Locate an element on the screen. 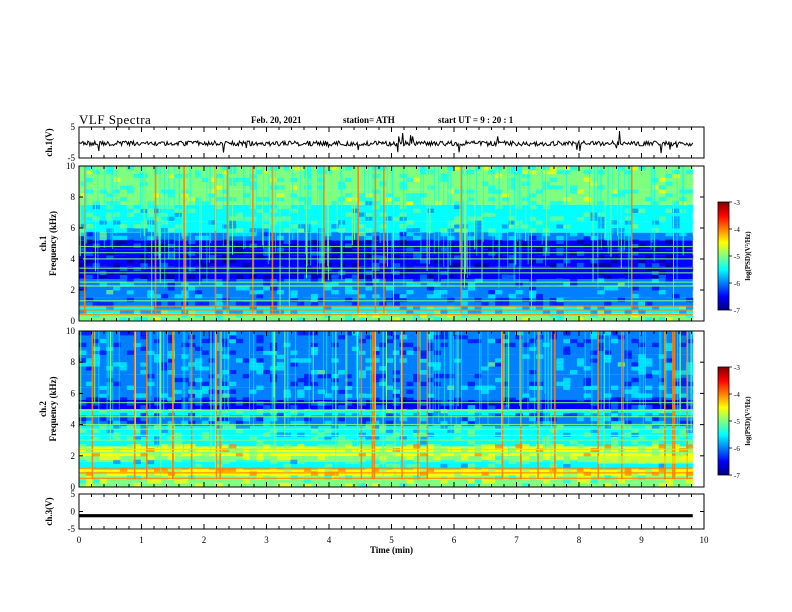 The width and height of the screenshot is (792, 612). x-tick-label: 2 is located at coordinates (204, 540).